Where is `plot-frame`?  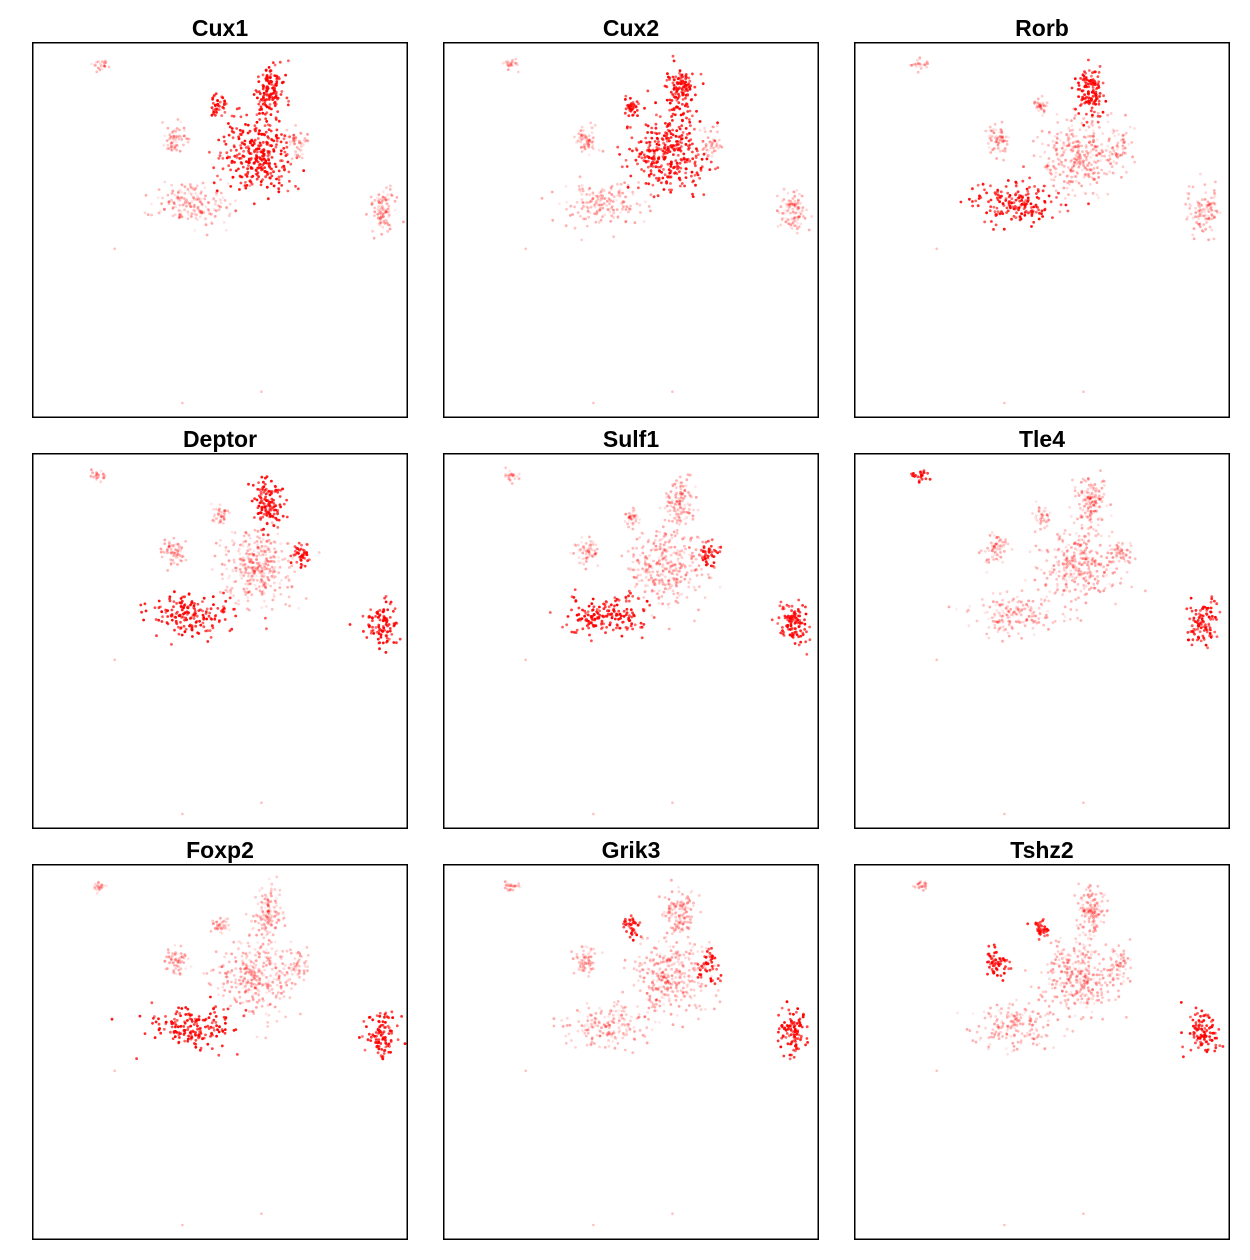 plot-frame is located at coordinates (631, 641).